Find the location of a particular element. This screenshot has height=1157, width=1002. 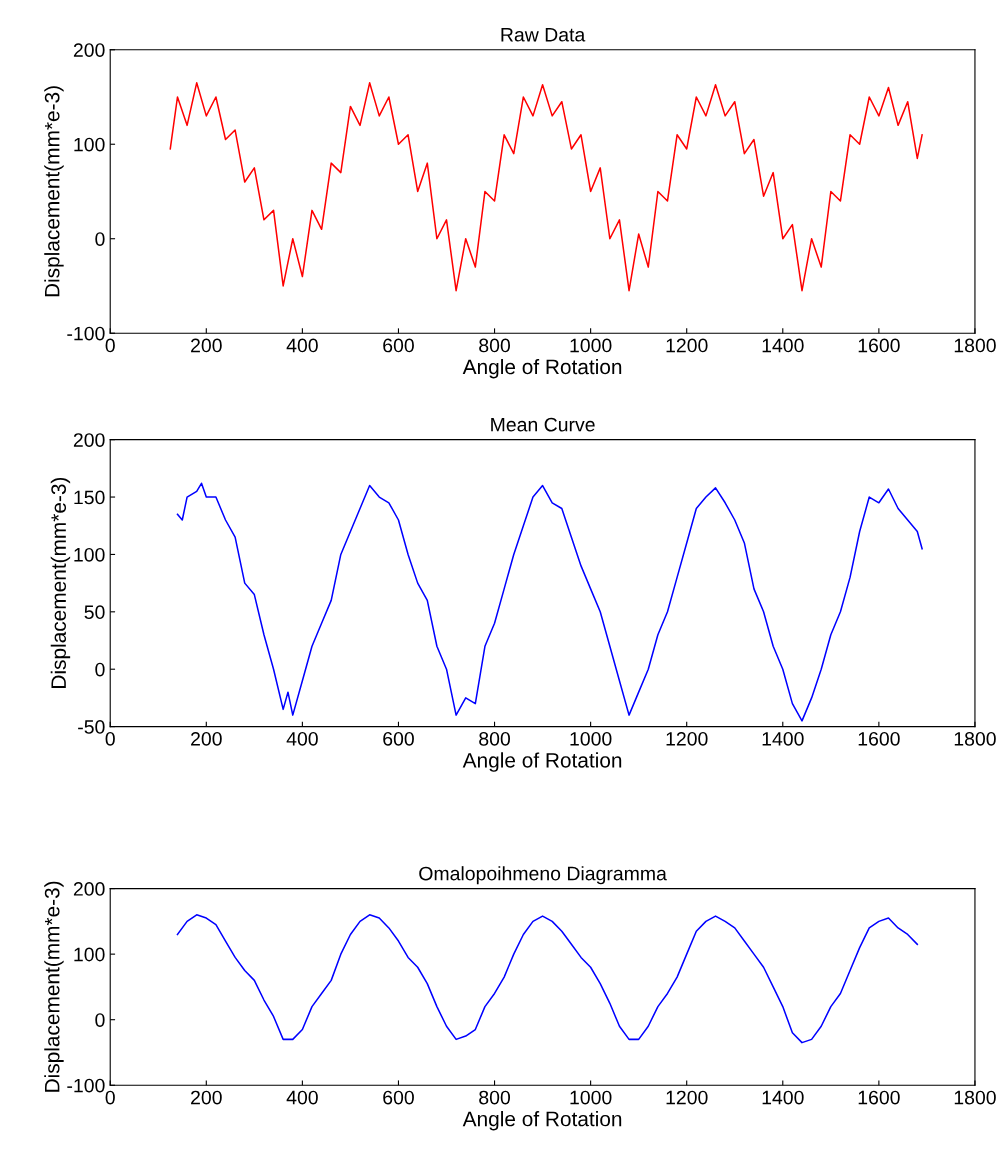

chart-title: Omalopoihmeno Diagramma is located at coordinates (543, 875).